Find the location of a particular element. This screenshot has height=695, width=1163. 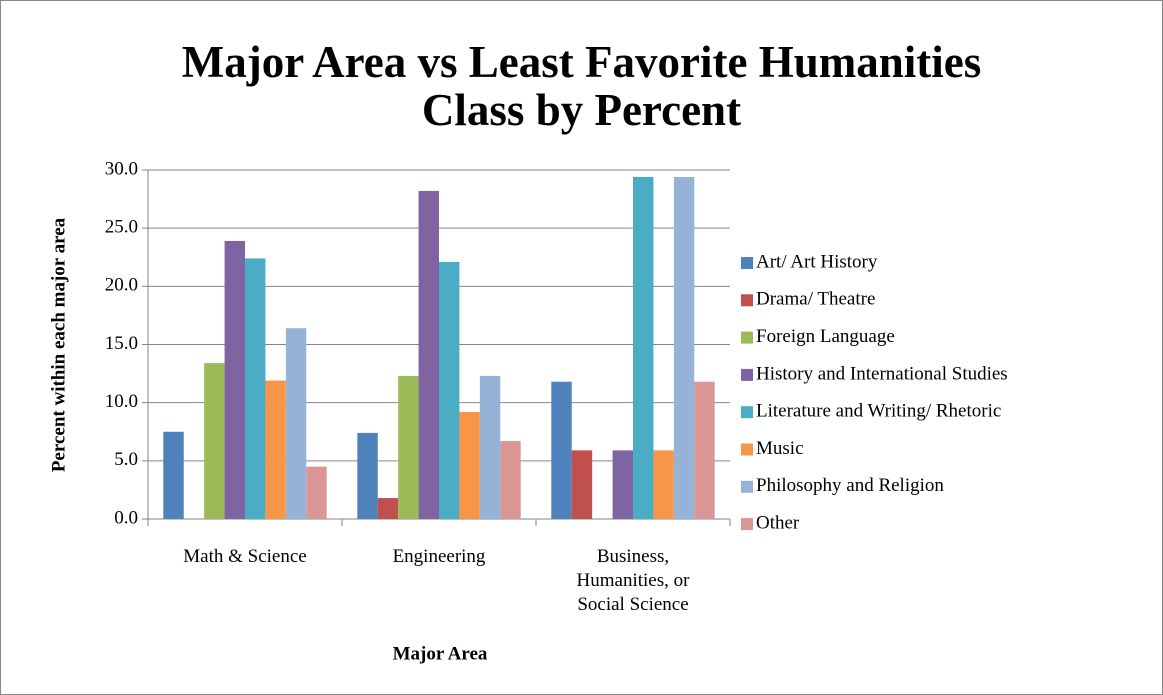

x-tick-label: Math & Science is located at coordinates (245, 556).